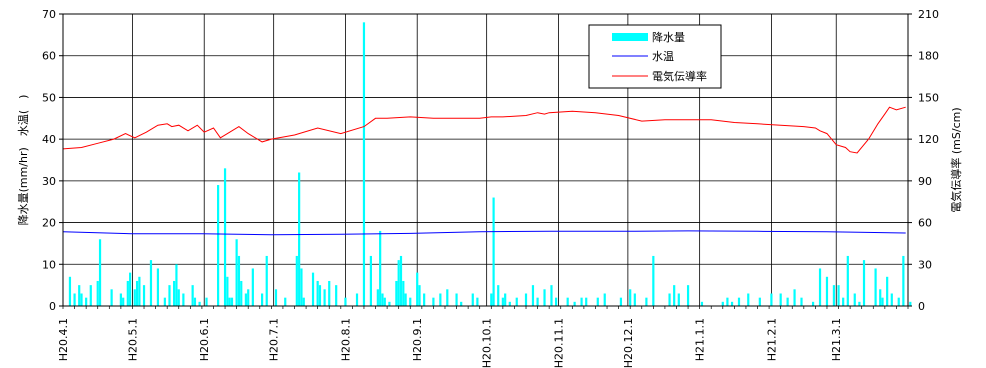  I want to click on left-tick-label: 20, so click(49, 223).